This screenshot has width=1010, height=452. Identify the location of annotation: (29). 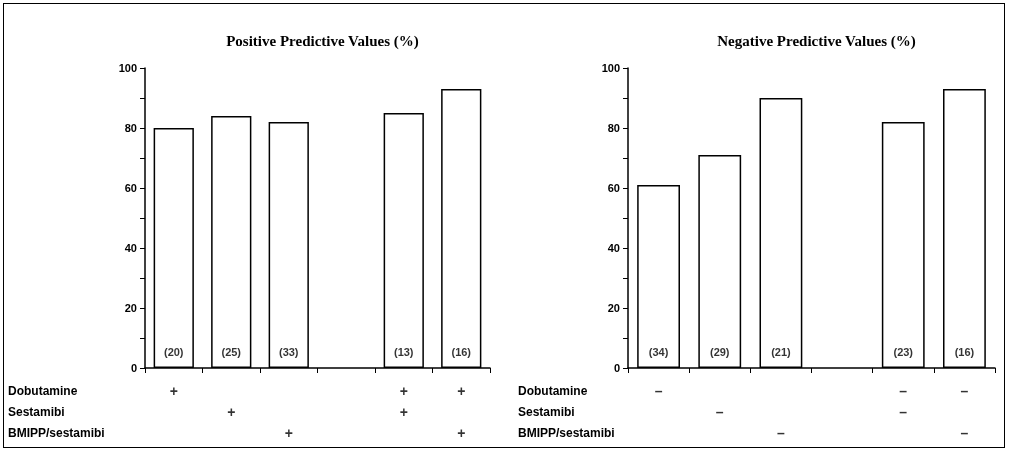
(719, 351).